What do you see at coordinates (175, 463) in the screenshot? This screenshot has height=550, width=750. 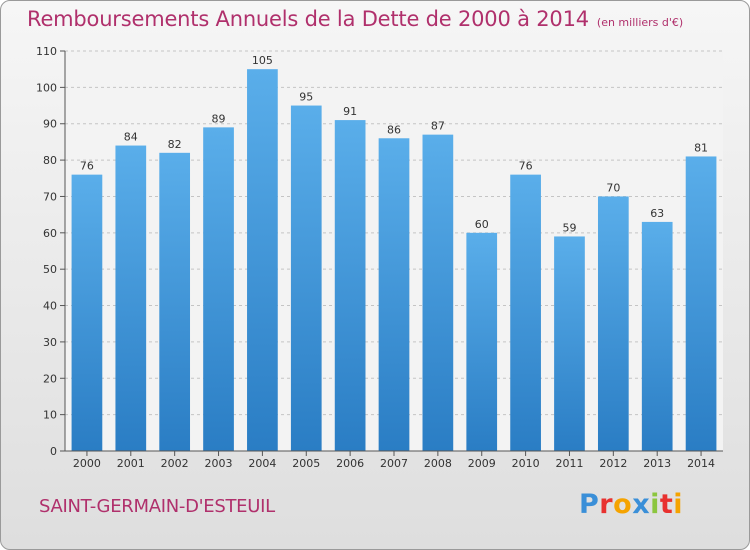 I see `x-tick-label: 2002` at bounding box center [175, 463].